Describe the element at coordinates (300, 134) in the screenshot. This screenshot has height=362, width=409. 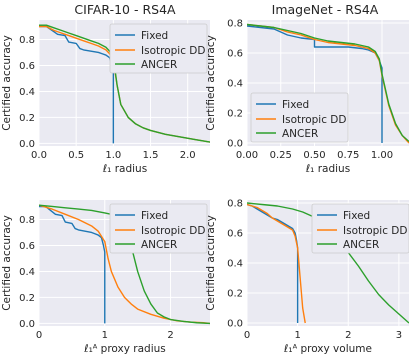
I see `panel-imagenet-radius-legend-label-ancer: ANCER` at that location.